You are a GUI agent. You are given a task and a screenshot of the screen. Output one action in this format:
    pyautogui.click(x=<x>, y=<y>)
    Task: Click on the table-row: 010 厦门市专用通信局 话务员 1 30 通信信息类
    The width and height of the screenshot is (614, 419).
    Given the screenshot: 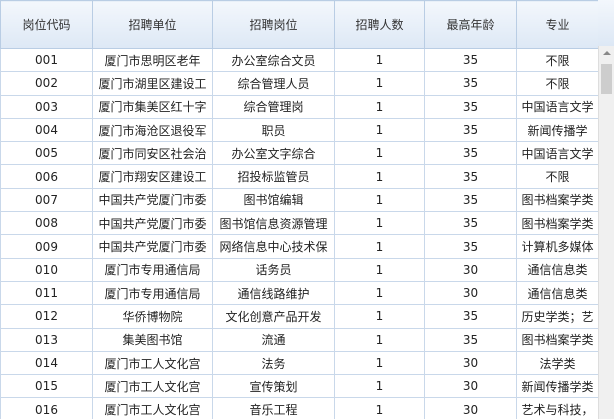 What is the action you would take?
    pyautogui.click(x=299, y=269)
    